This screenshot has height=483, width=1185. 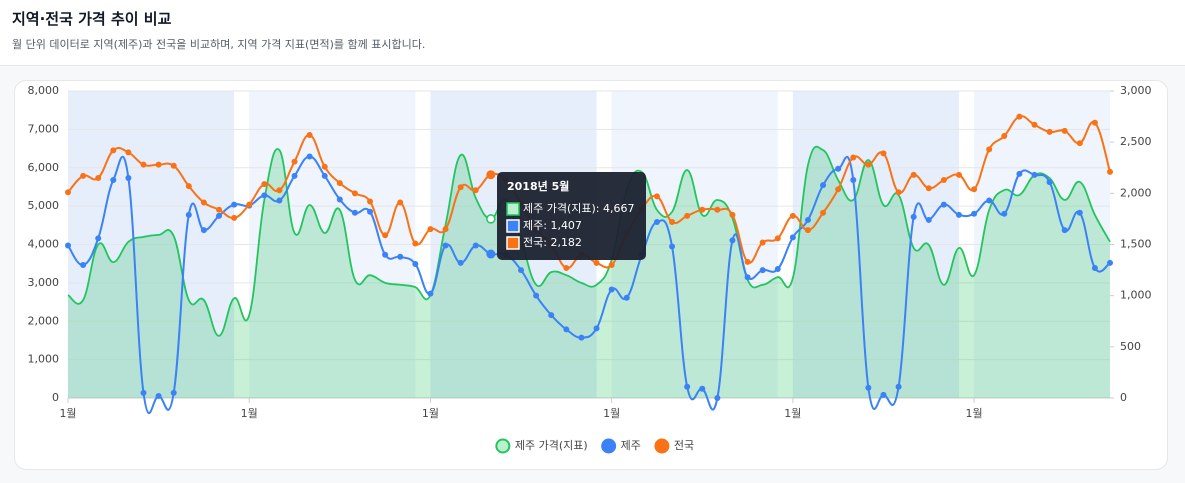 What do you see at coordinates (551, 445) in the screenshot?
I see `legend-label: 제주 가격(지표)` at bounding box center [551, 445].